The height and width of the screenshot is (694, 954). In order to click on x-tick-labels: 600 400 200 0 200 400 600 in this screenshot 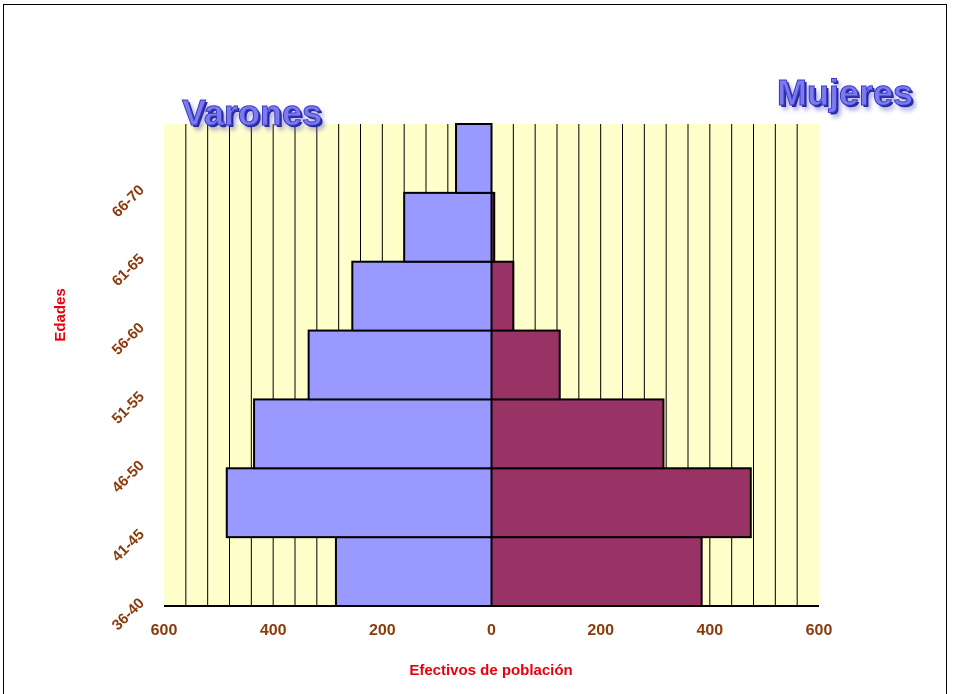, I will do `click(492, 630)`.